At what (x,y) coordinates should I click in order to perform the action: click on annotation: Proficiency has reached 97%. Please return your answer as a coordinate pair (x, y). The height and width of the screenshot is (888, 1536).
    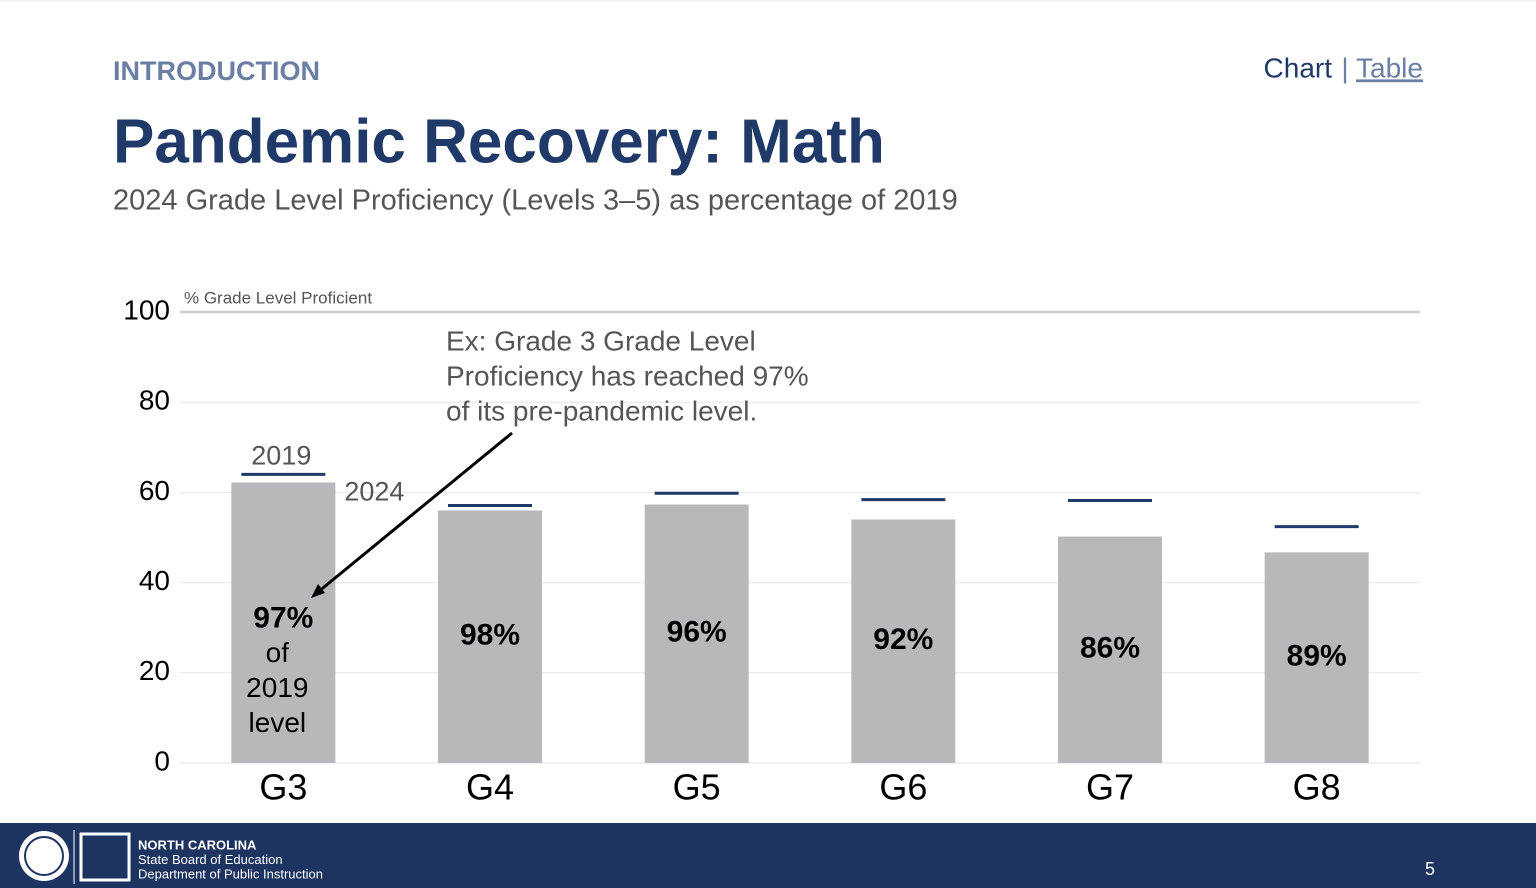
    Looking at the image, I should click on (627, 375).